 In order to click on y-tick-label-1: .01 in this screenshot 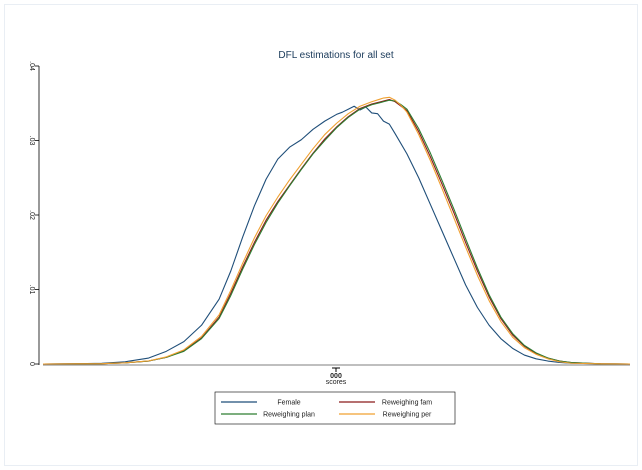, I will do `click(31, 290)`.